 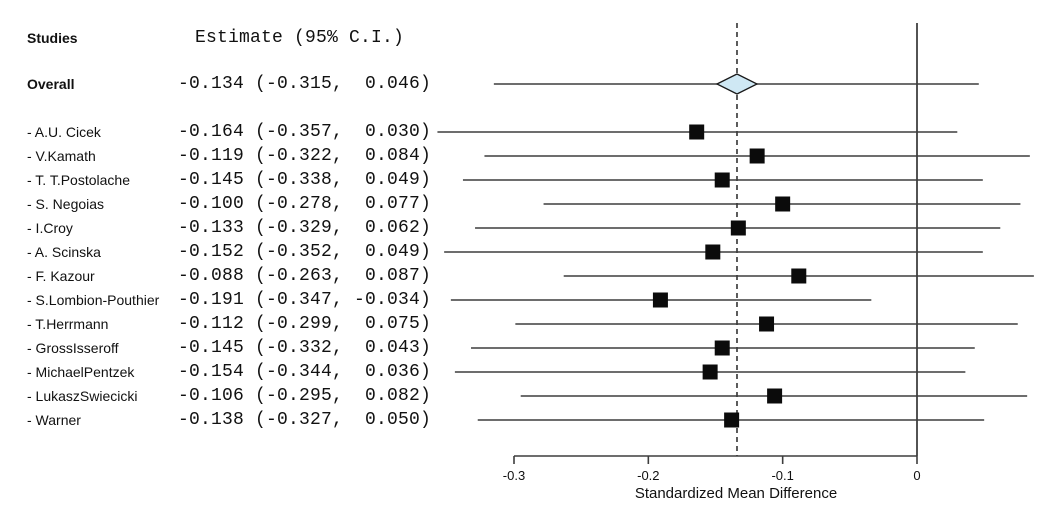 What do you see at coordinates (61, 276) in the screenshot?
I see `study-label: - F. Kazour` at bounding box center [61, 276].